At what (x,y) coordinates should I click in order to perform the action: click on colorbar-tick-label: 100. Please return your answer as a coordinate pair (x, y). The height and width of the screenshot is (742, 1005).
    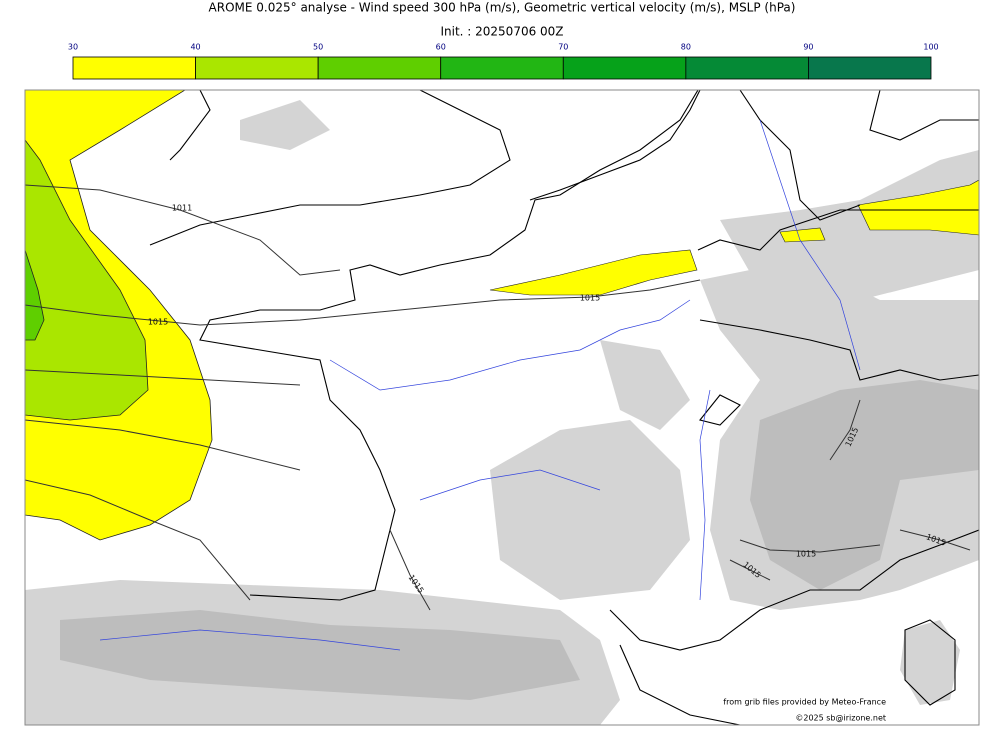
    Looking at the image, I should click on (930, 47).